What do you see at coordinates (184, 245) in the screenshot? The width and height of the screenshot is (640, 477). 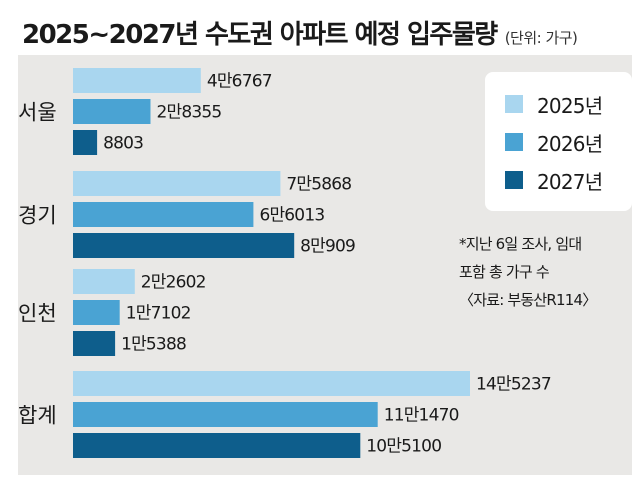 I see `bar-gyeonggi-2027` at bounding box center [184, 245].